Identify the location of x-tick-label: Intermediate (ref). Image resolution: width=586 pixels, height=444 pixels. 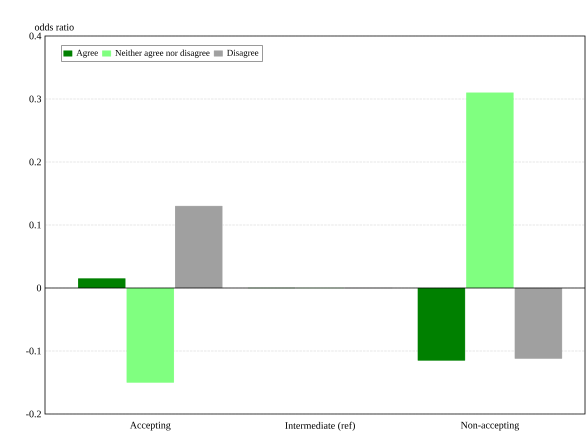
(320, 426).